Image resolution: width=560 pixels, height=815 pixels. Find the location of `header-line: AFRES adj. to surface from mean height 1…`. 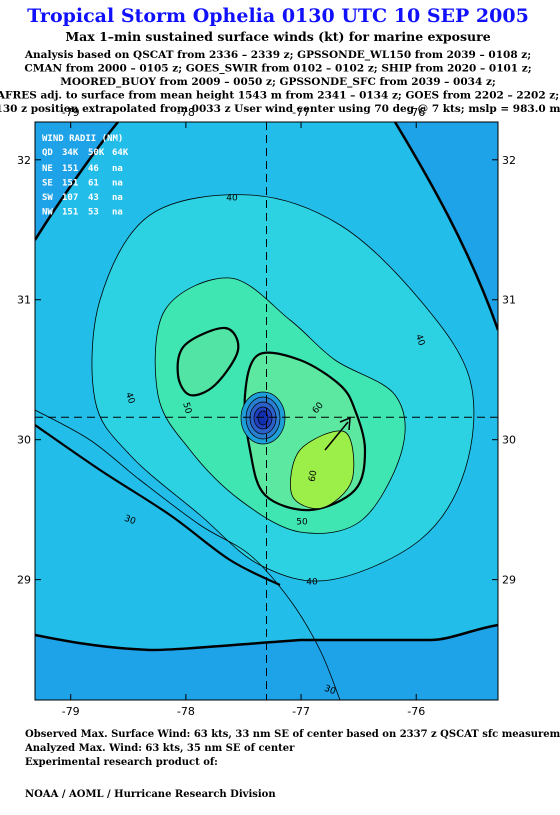

header-line: AFRES adj. to surface from mean height 1… is located at coordinates (279, 96).